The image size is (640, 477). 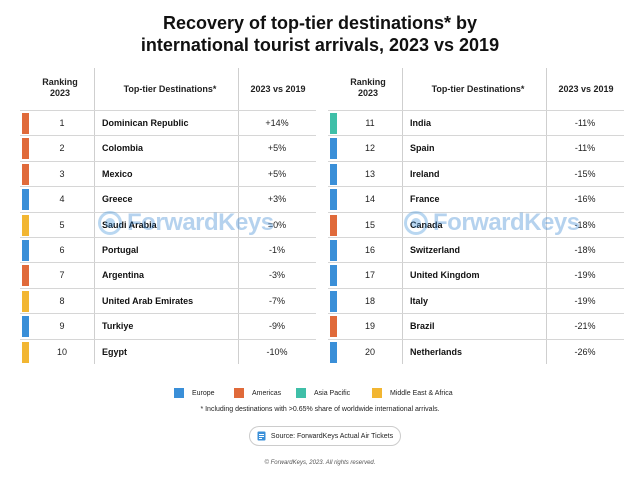 What do you see at coordinates (277, 199) in the screenshot?
I see `change-cell: +3%` at bounding box center [277, 199].